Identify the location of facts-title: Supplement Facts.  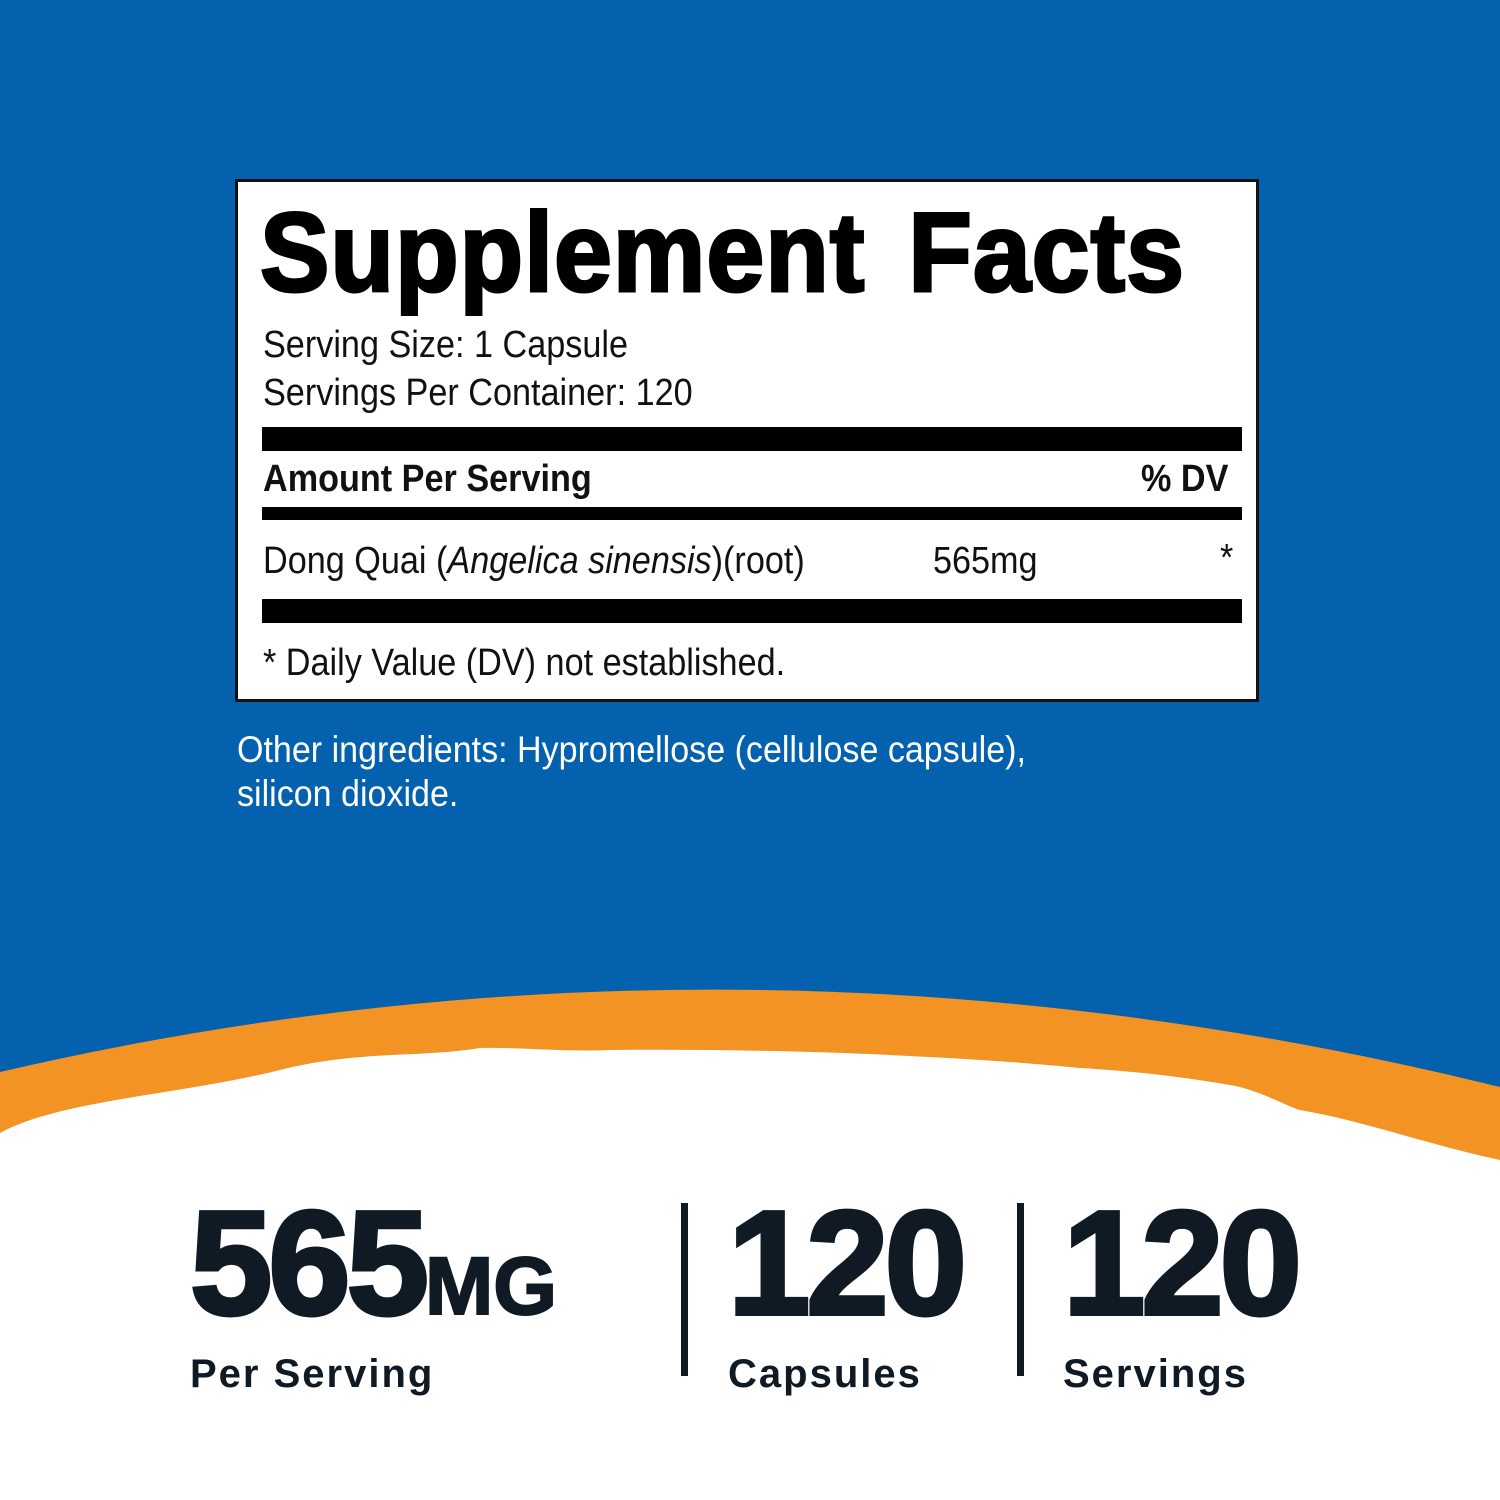
(722, 253).